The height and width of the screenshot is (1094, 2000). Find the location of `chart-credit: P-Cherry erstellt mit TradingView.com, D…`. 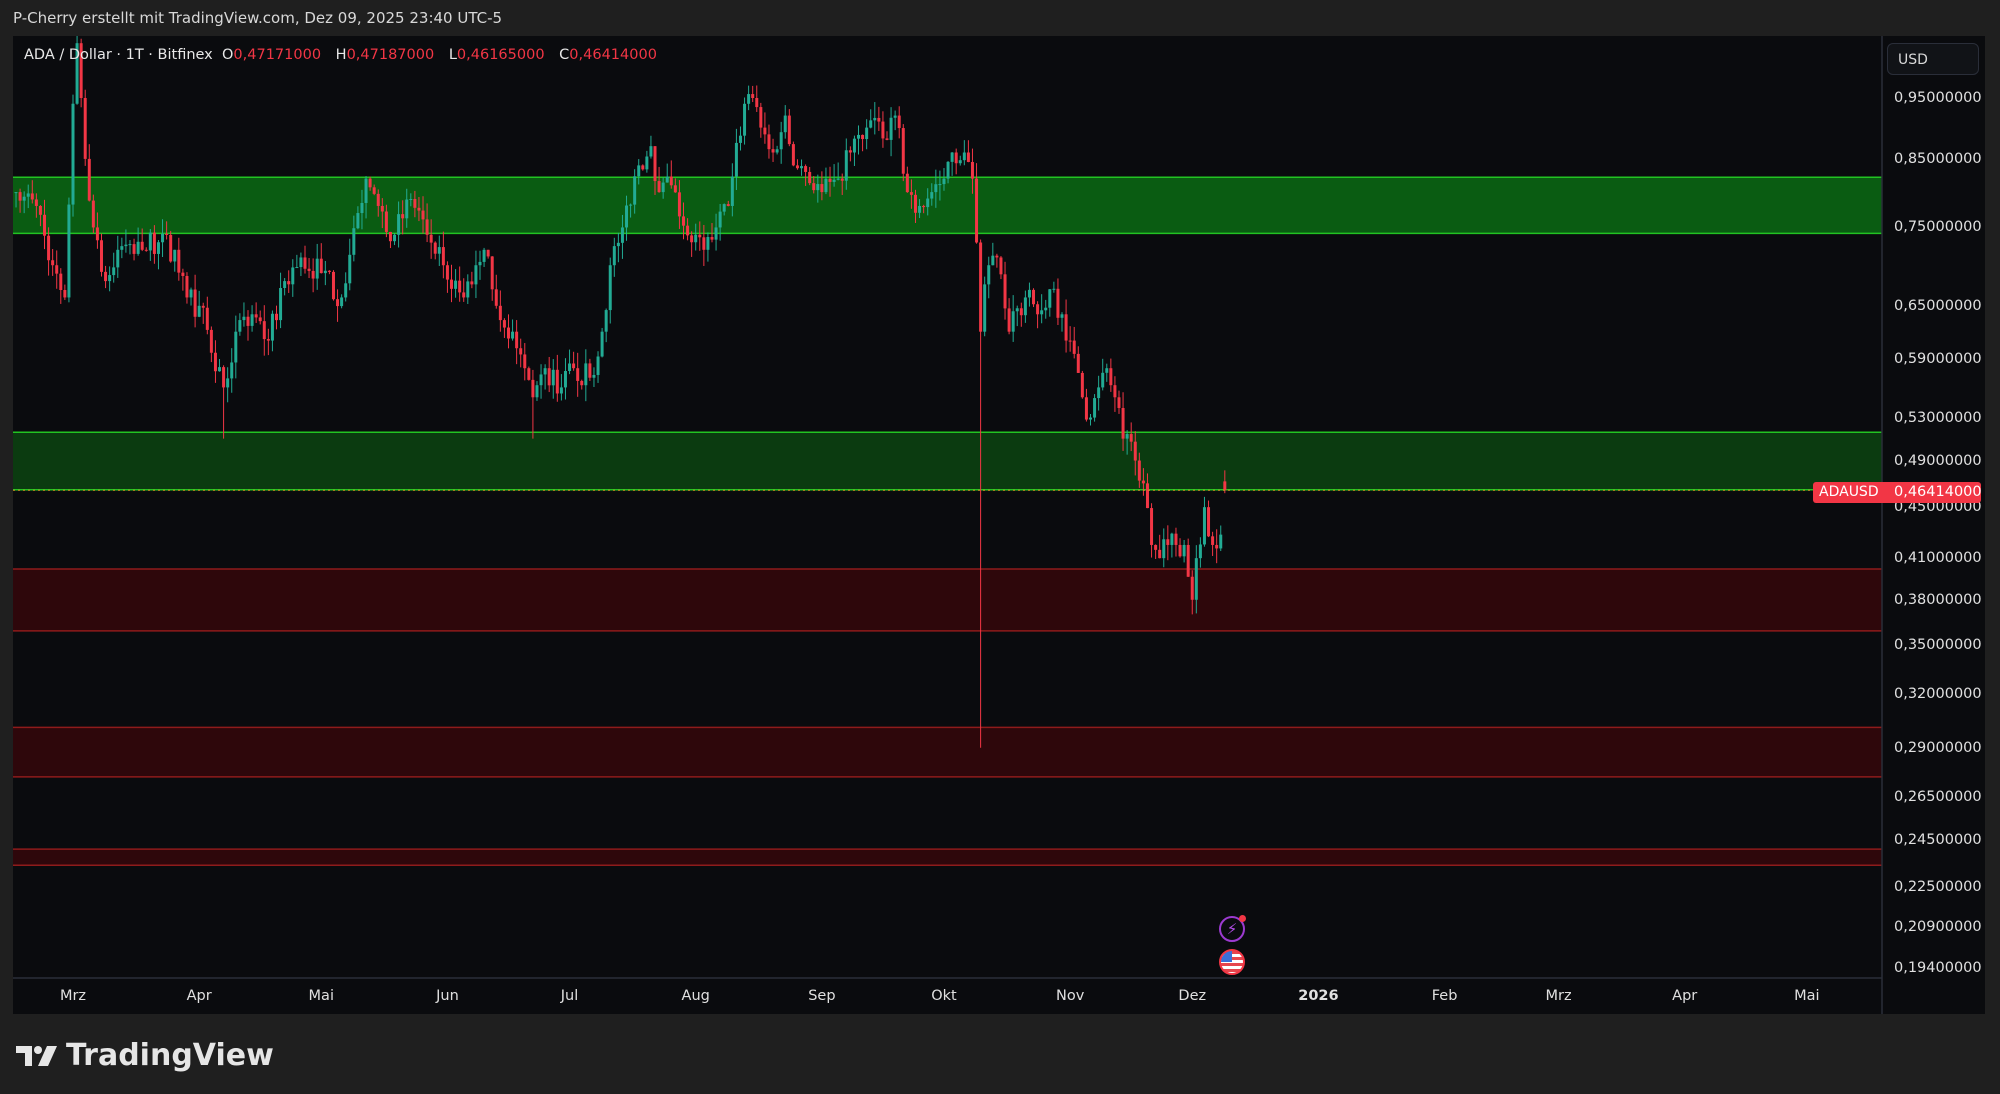

chart-credit: P-Cherry erstellt mit TradingView.com, D… is located at coordinates (258, 18).